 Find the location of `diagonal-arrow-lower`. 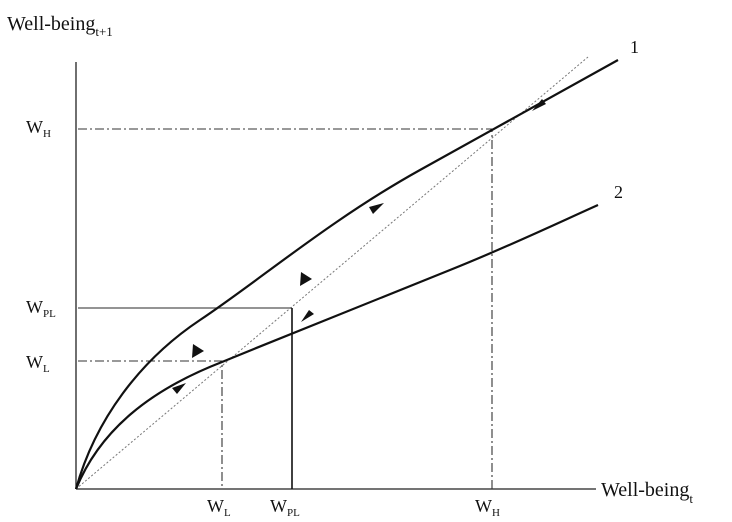

diagonal-arrow-lower is located at coordinates (198, 351).